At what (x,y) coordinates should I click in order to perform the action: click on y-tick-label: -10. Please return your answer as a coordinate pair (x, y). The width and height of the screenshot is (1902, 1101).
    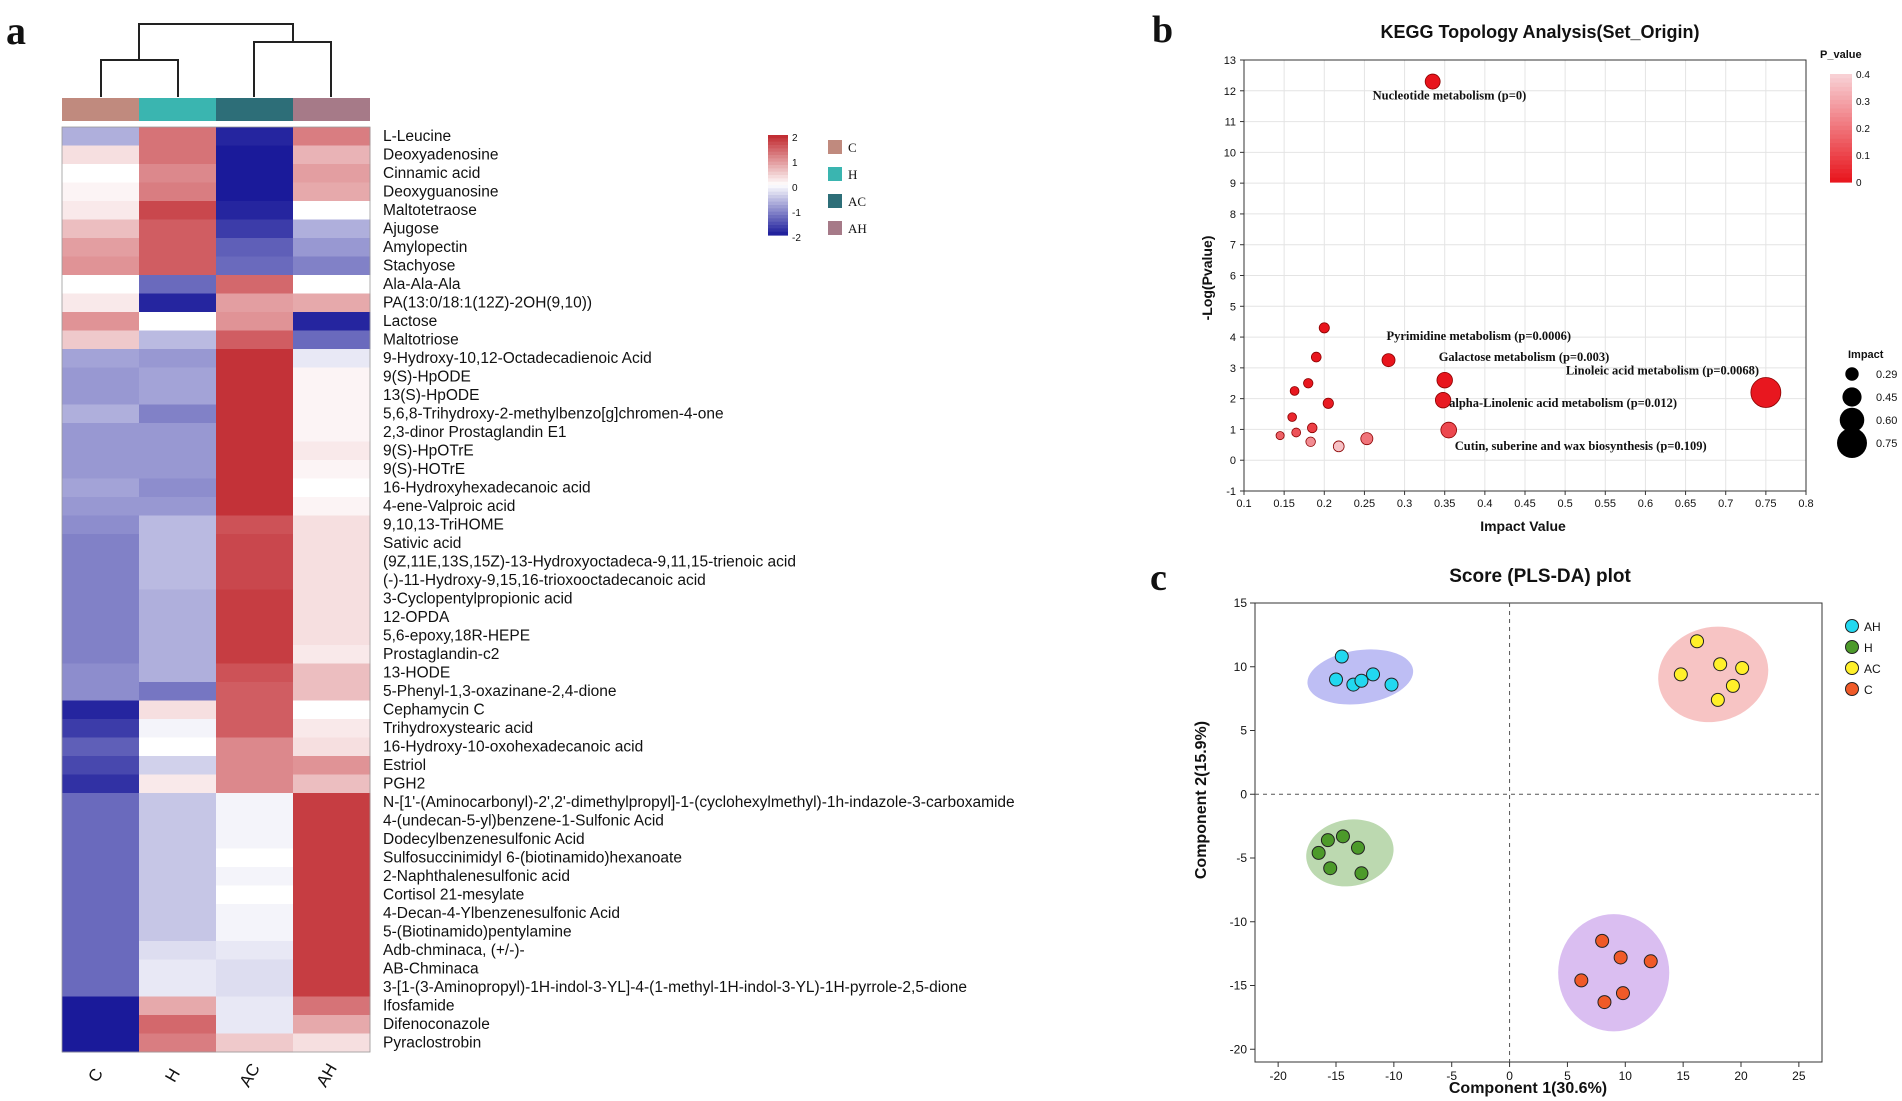
    Looking at the image, I should click on (1239, 922).